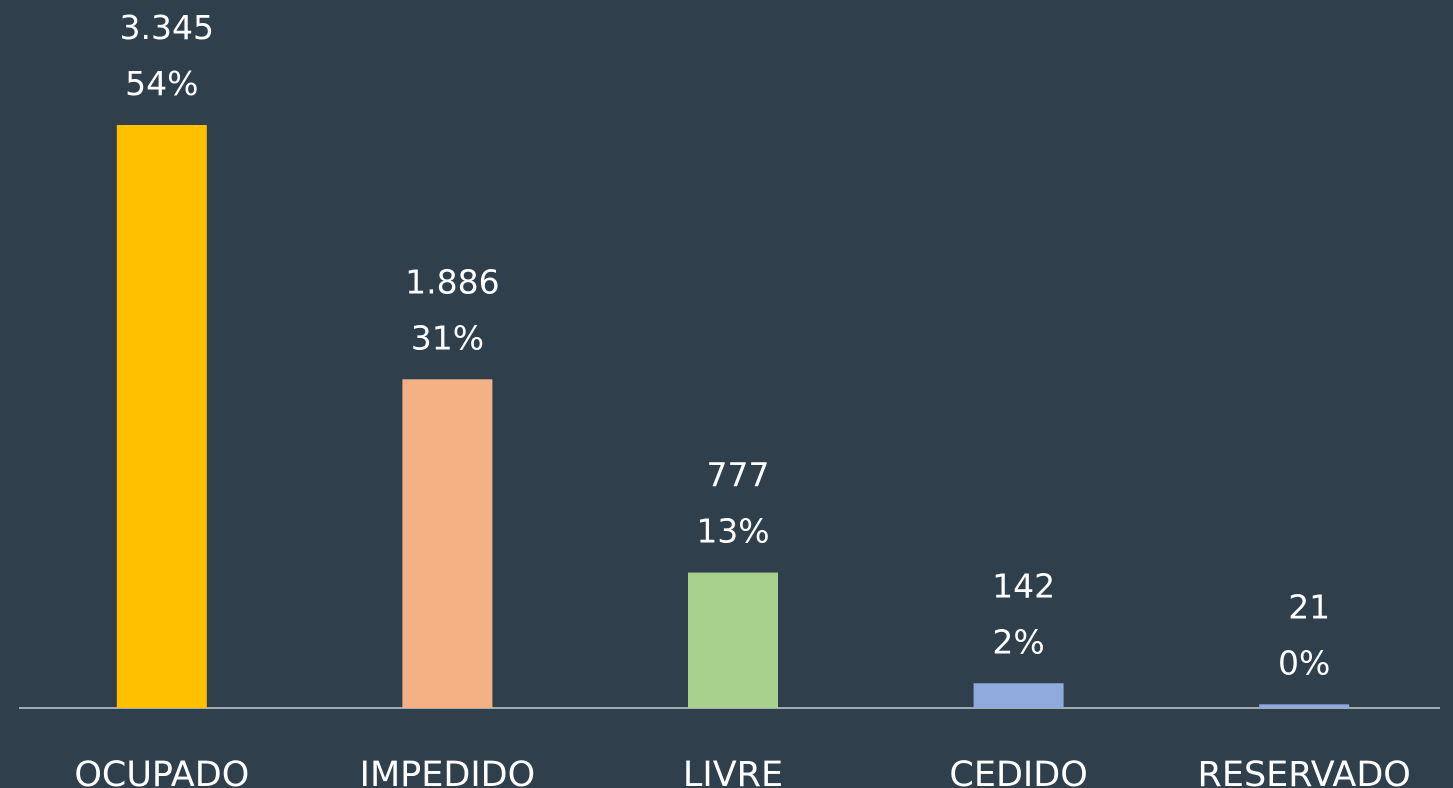  What do you see at coordinates (738, 475) in the screenshot?
I see `value-label: 777` at bounding box center [738, 475].